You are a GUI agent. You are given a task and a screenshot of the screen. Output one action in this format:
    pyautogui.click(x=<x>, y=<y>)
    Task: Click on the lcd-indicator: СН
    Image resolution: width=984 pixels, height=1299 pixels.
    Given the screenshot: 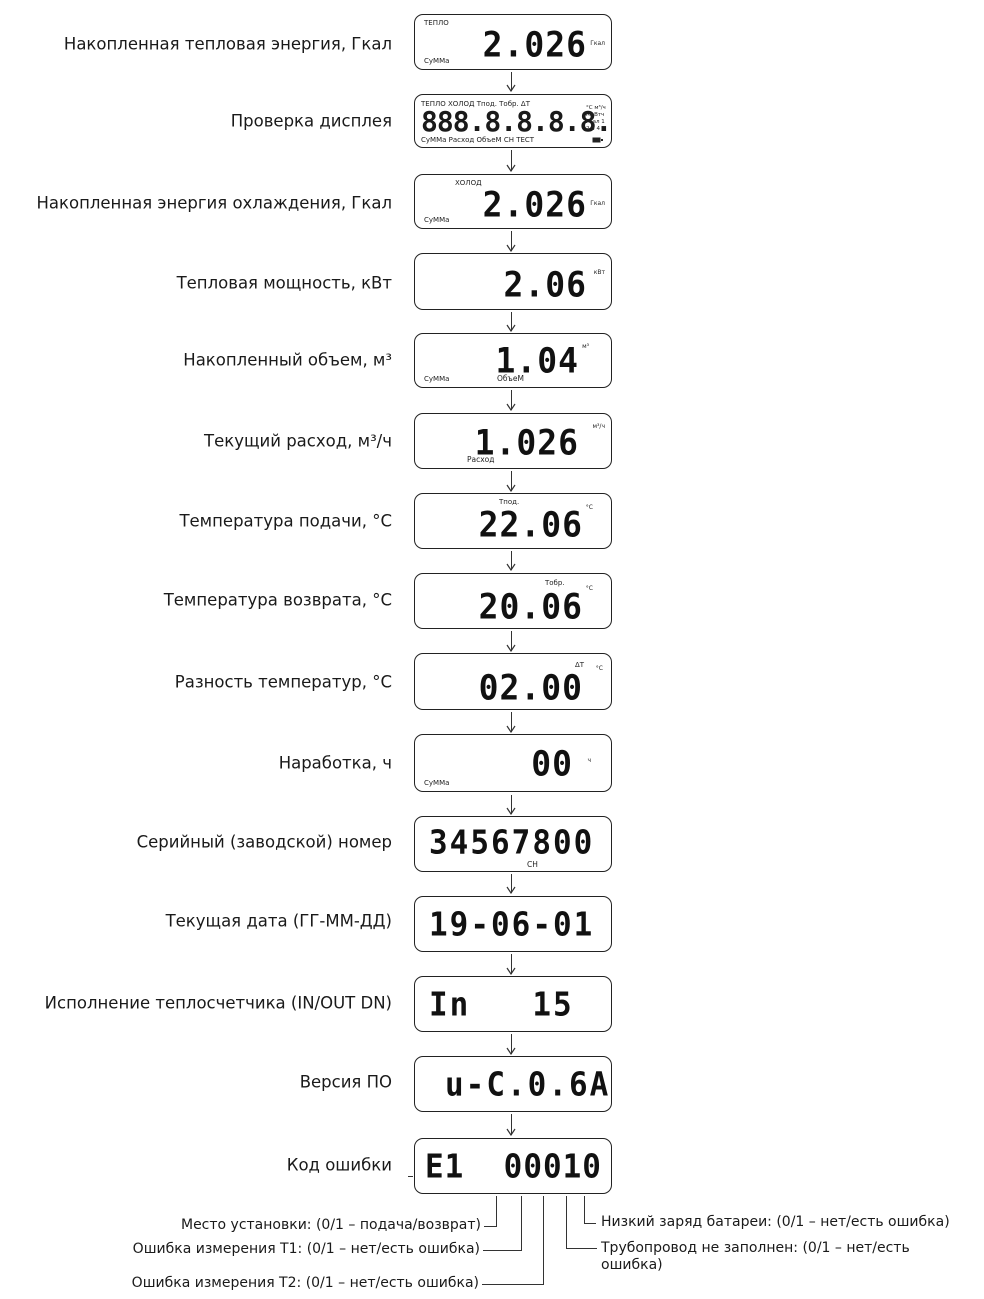 What is the action you would take?
    pyautogui.click(x=532, y=864)
    